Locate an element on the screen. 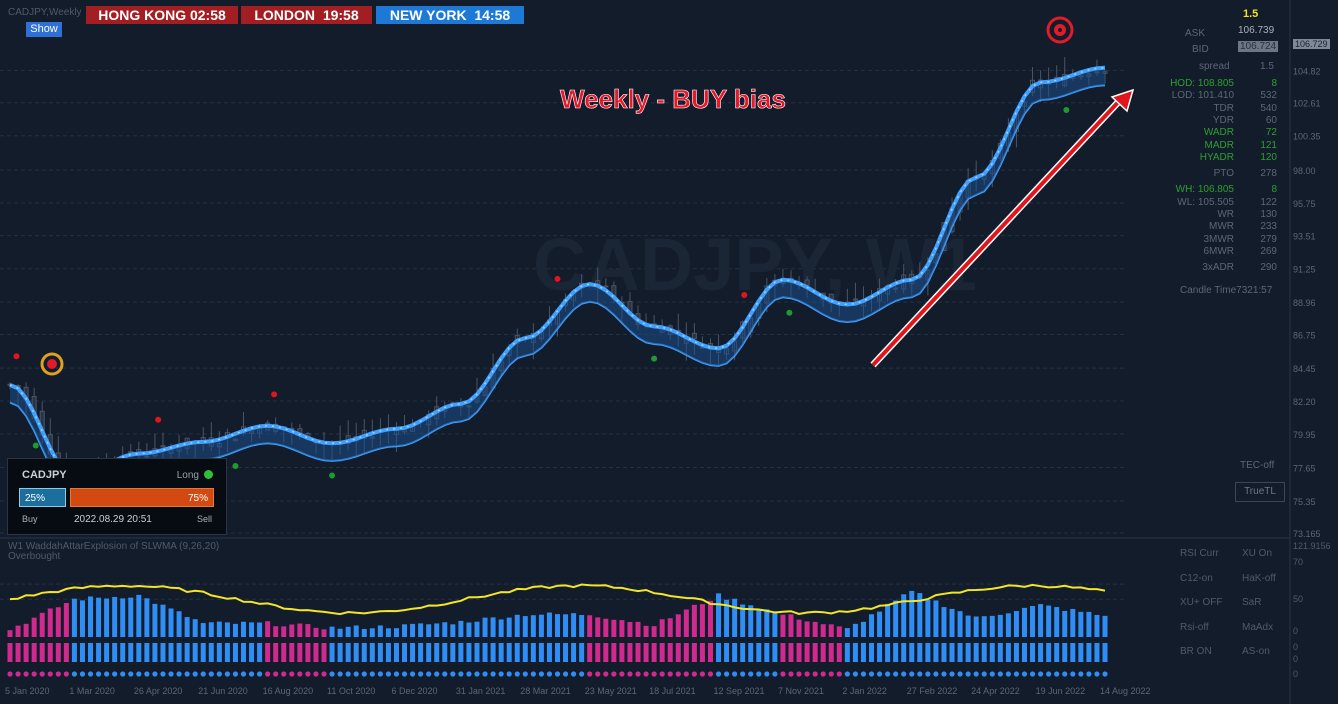  indicator-scale-label: 70 is located at coordinates (1298, 562).